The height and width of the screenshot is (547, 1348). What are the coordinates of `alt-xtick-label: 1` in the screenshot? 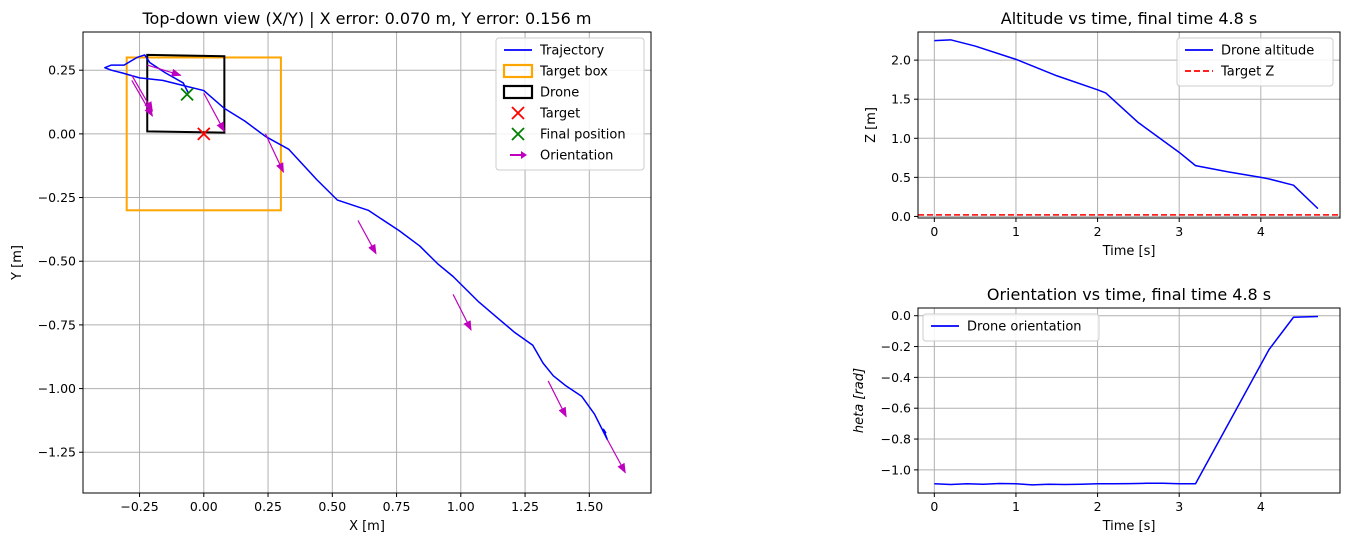 It's located at (1016, 231).